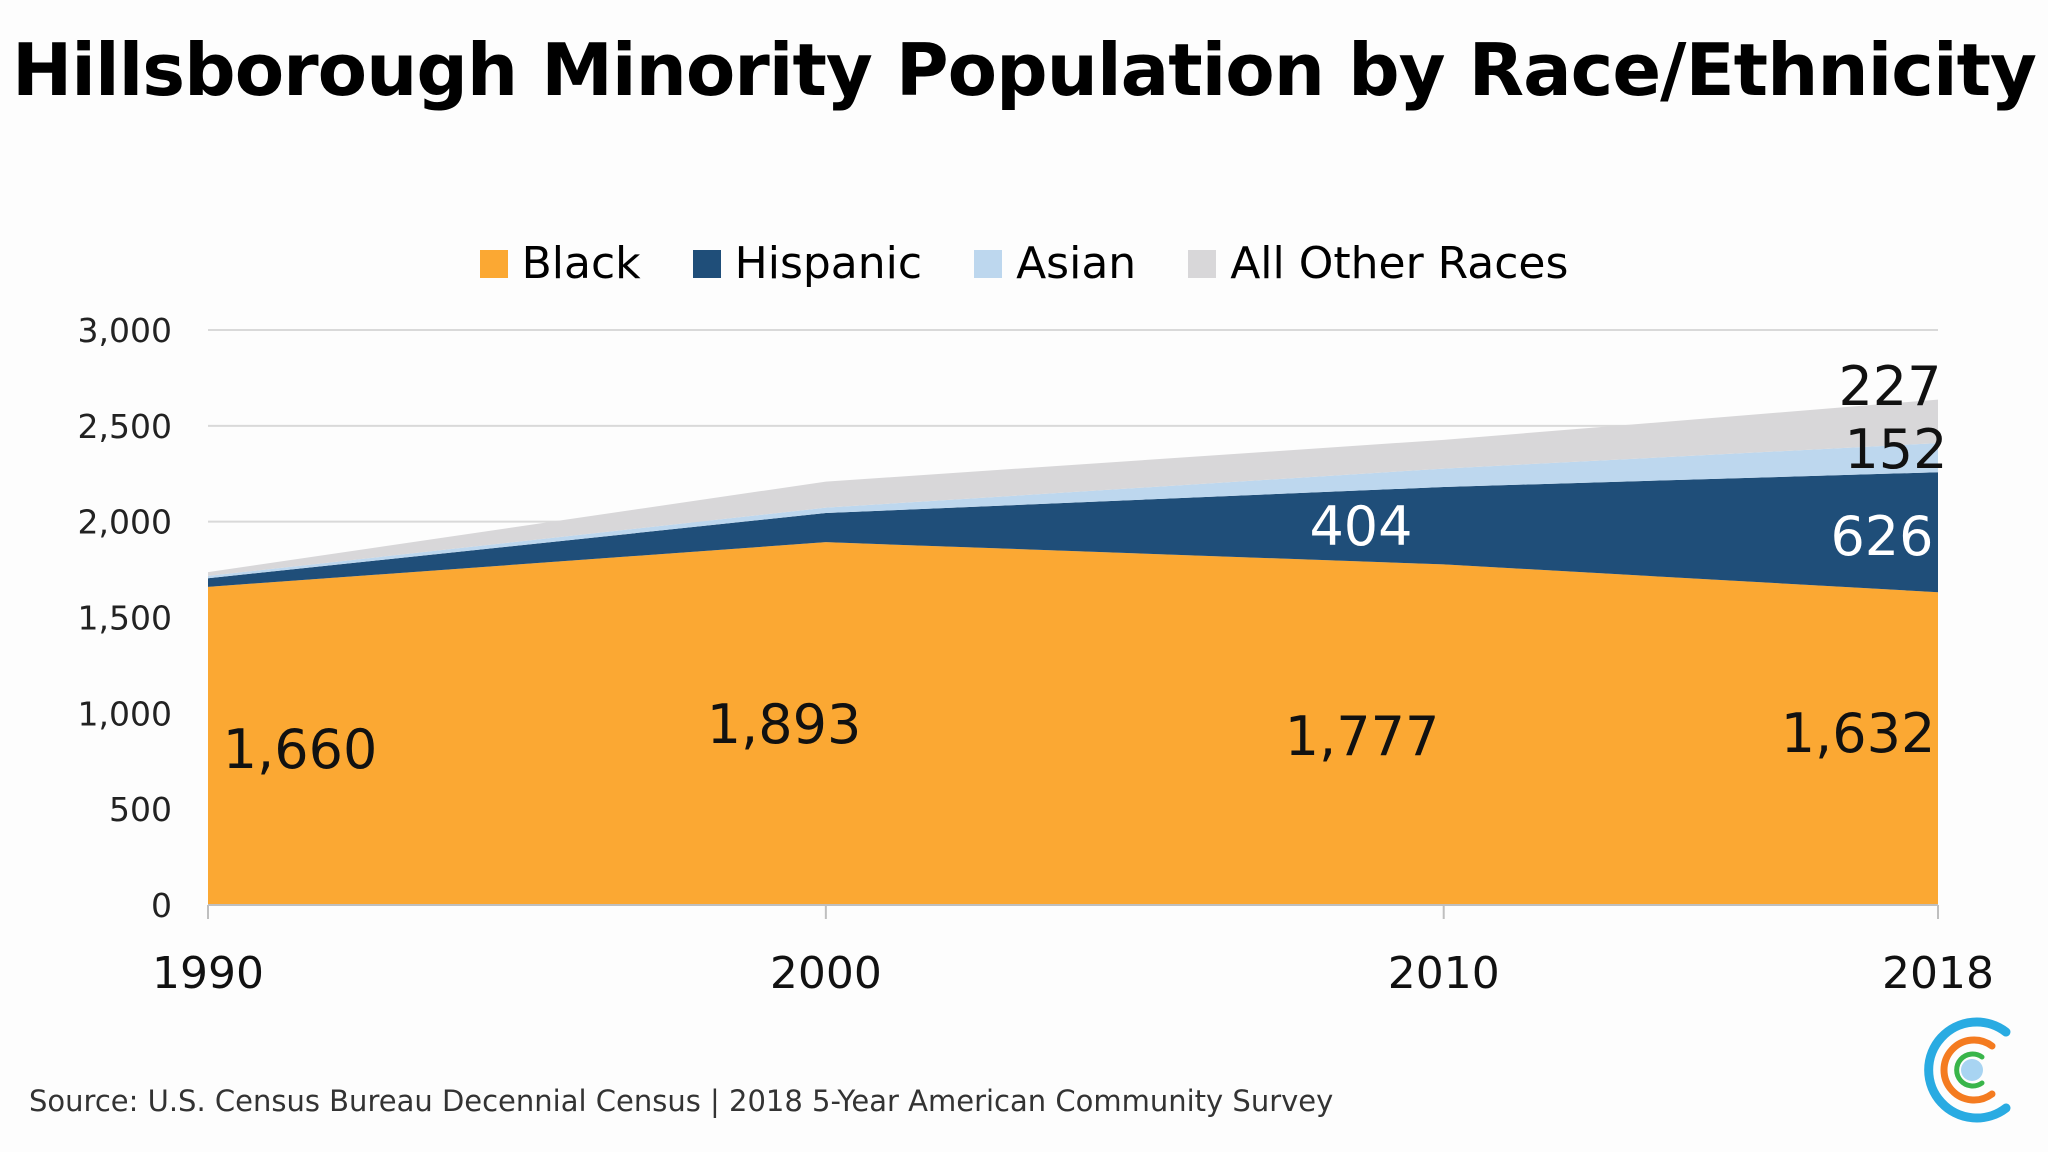 Image resolution: width=2048 pixels, height=1152 pixels. I want to click on data-label: 626, so click(1881, 536).